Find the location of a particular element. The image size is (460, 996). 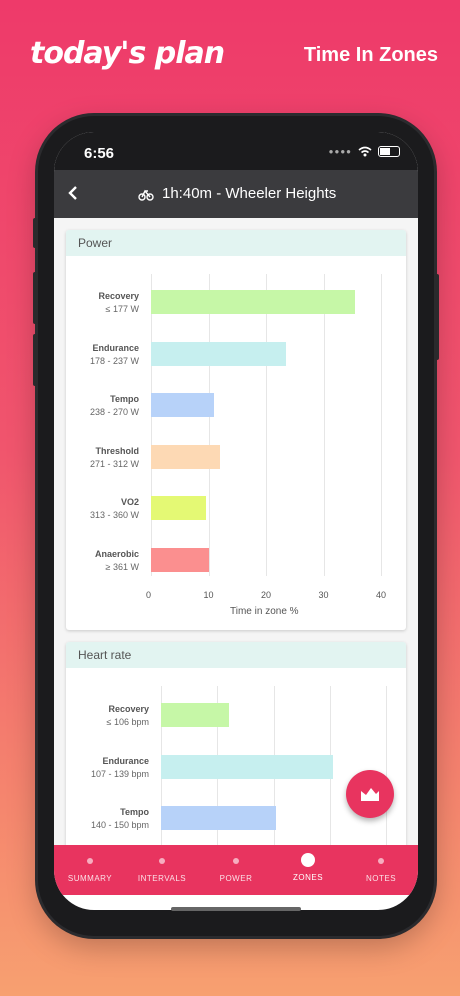

battery-icon is located at coordinates (389, 151).